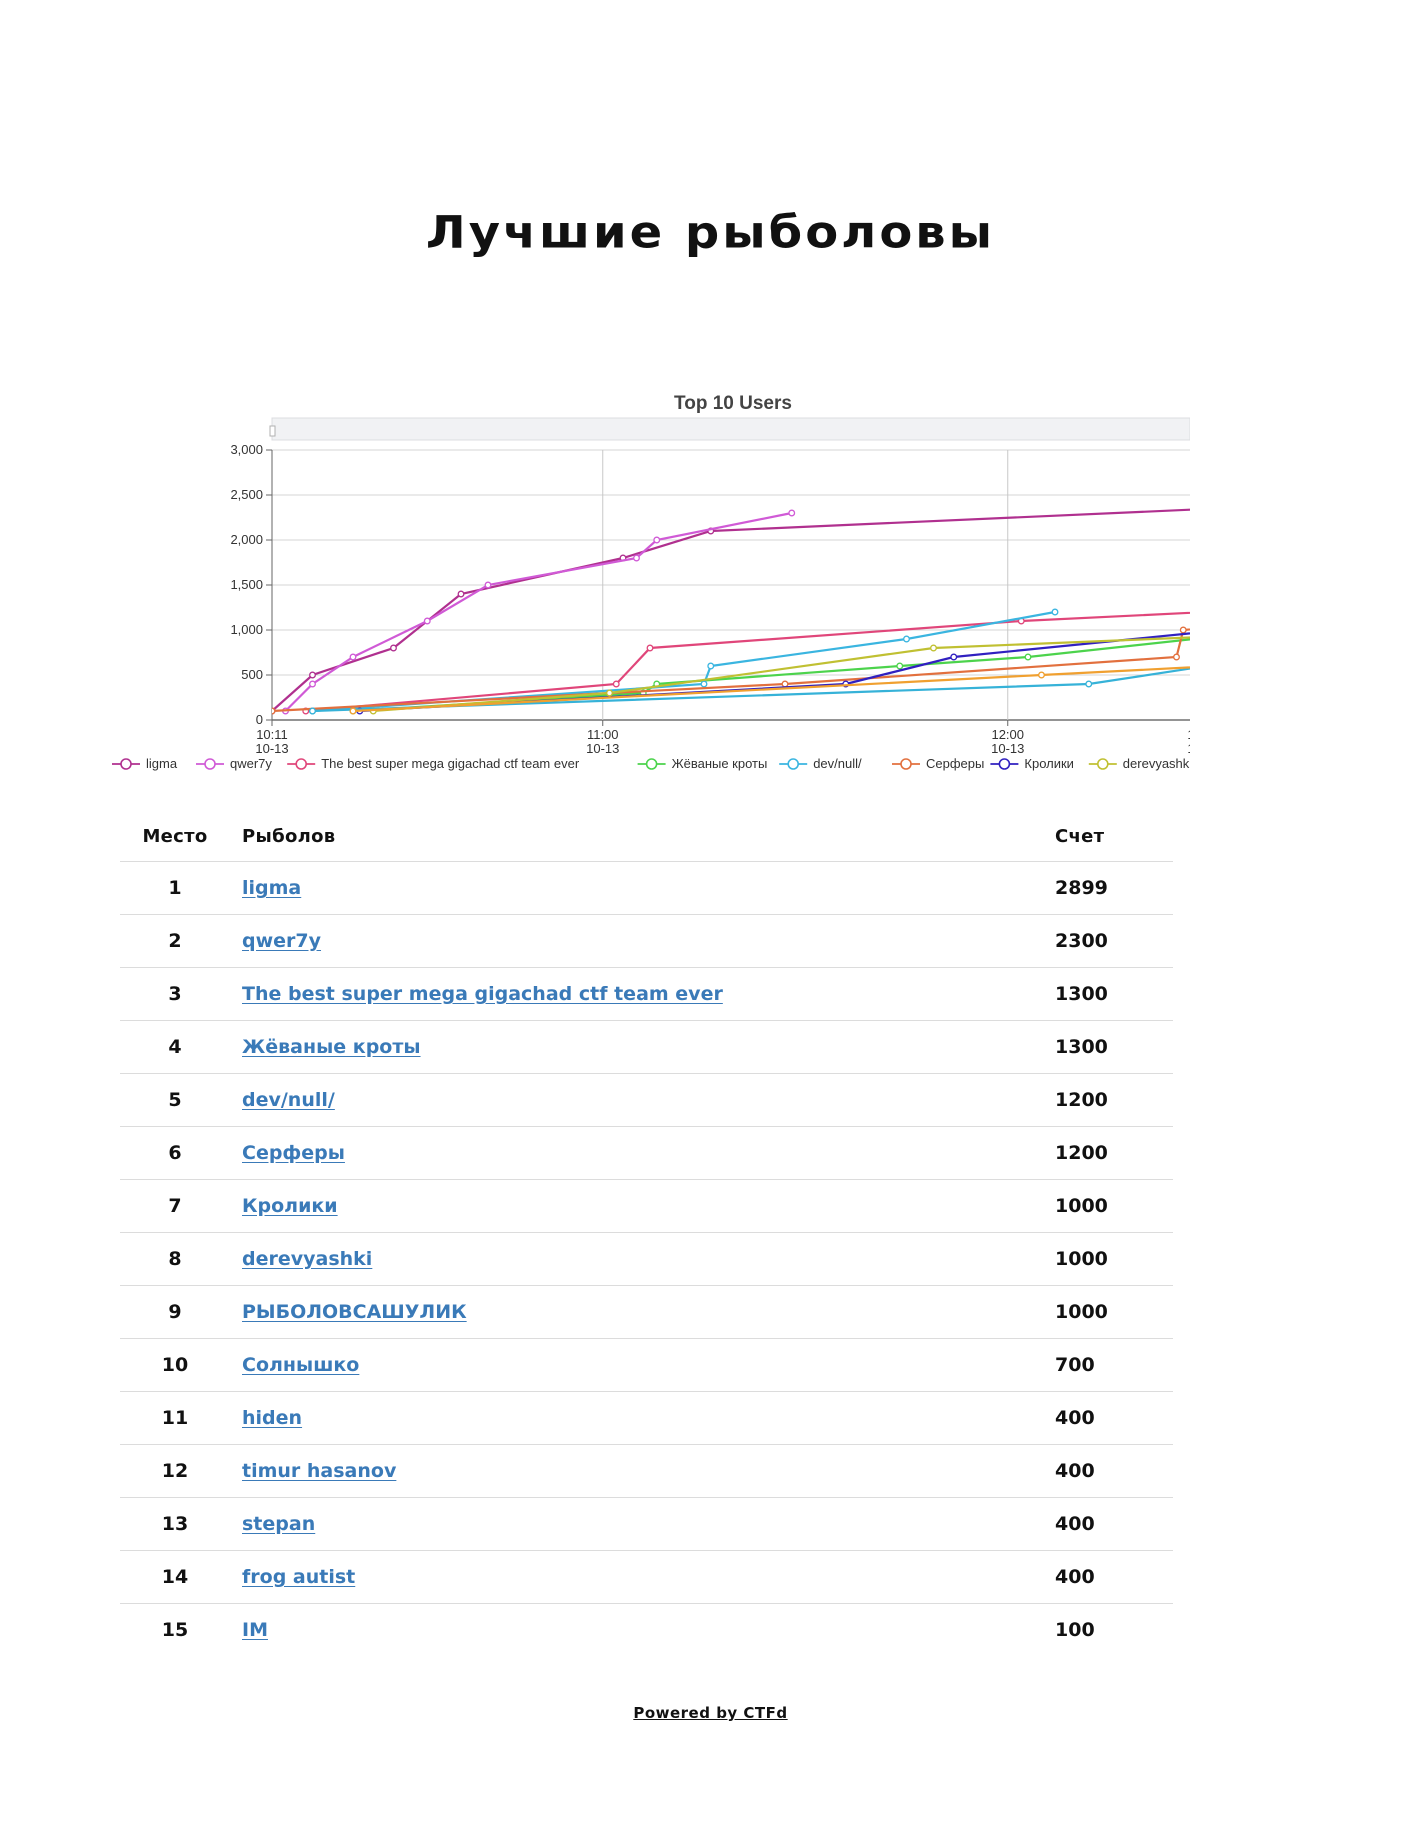 The width and height of the screenshot is (1421, 1840). I want to click on chart-series-group, so click(731, 611).